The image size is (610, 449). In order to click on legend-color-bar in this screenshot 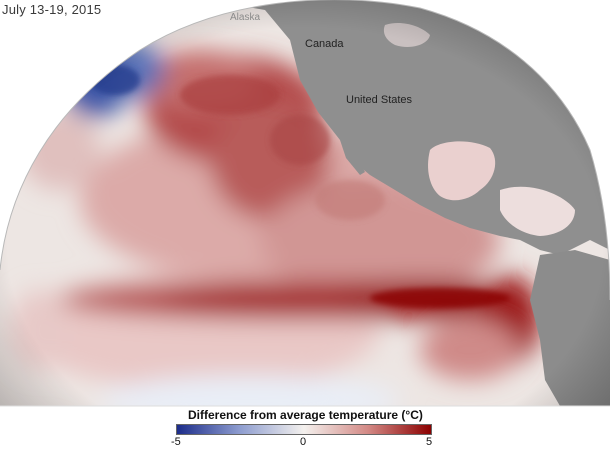, I will do `click(304, 429)`.